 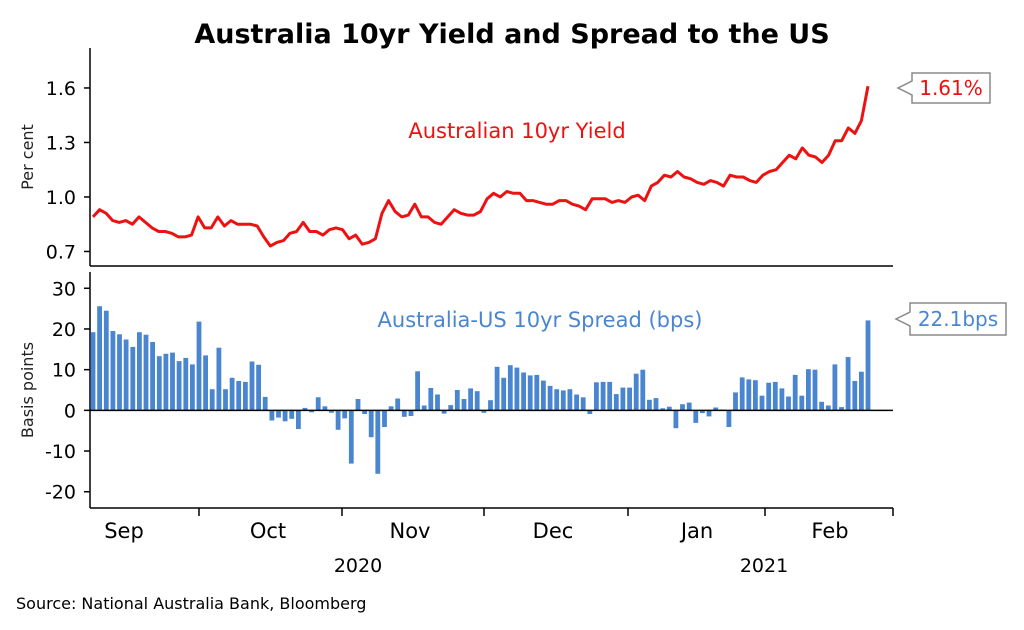 What do you see at coordinates (27, 157) in the screenshot?
I see `yield-y-label: Per cent` at bounding box center [27, 157].